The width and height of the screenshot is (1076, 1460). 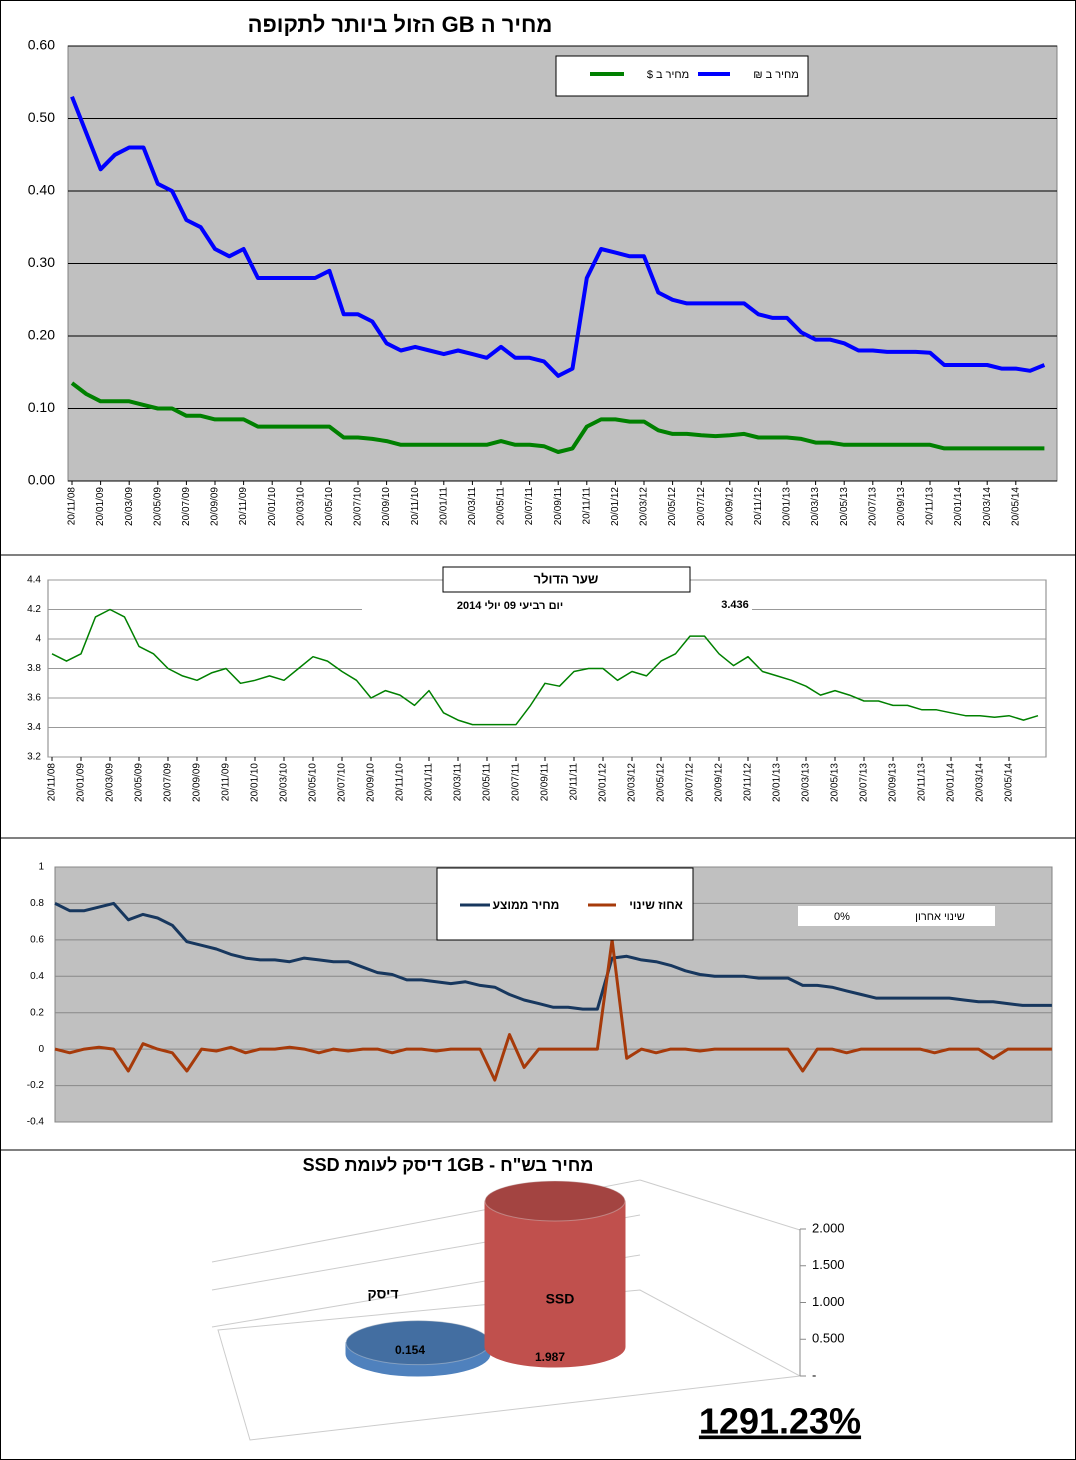 I want to click on y-tick-label: 0.50, so click(x=41, y=117).